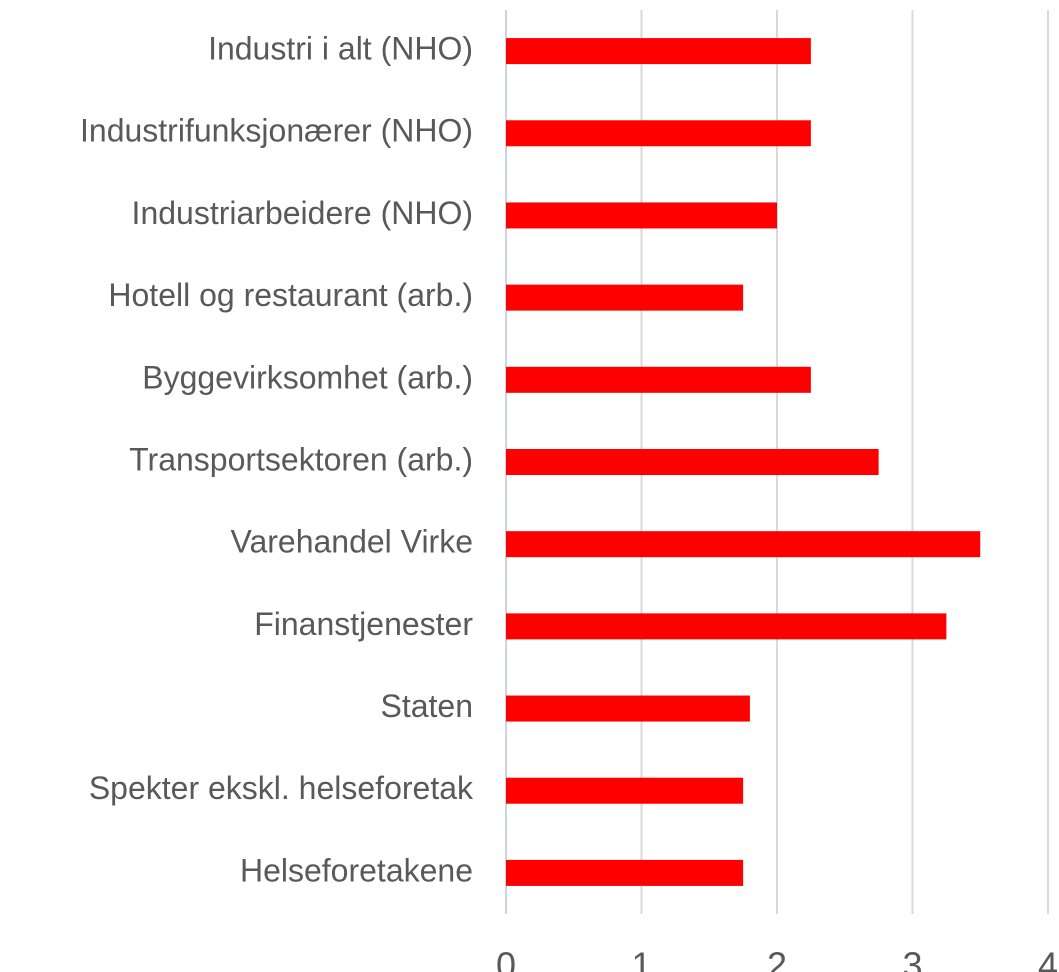  What do you see at coordinates (641, 958) in the screenshot?
I see `x-tick-label: 1` at bounding box center [641, 958].